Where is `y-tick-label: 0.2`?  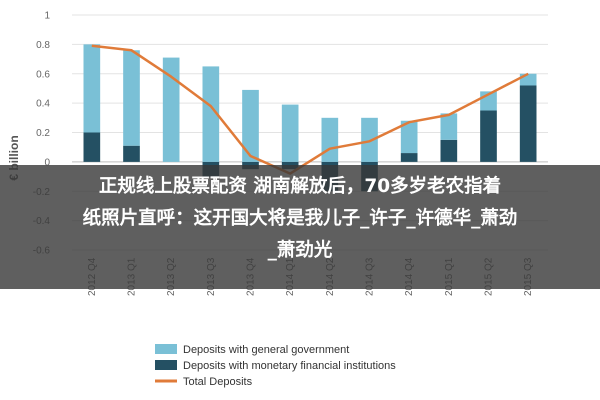 y-tick-label: 0.2 is located at coordinates (43, 133).